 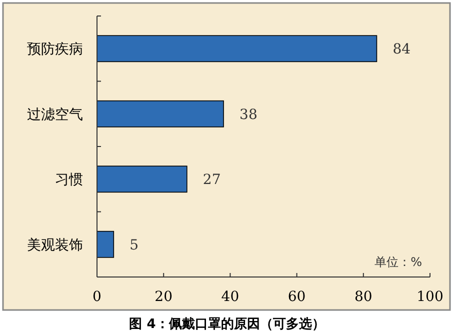 I want to click on text: 图 4：佩戴口罩的原因（可多选）, so click(x=227, y=324).